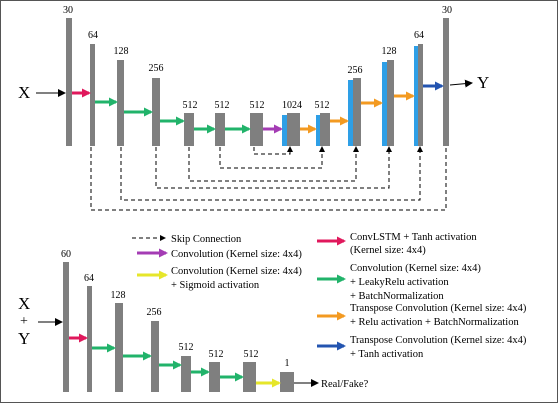 Image resolution: width=558 pixels, height=403 pixels. Describe the element at coordinates (293, 129) in the screenshot. I see `gen-bottleneck-block` at that location.